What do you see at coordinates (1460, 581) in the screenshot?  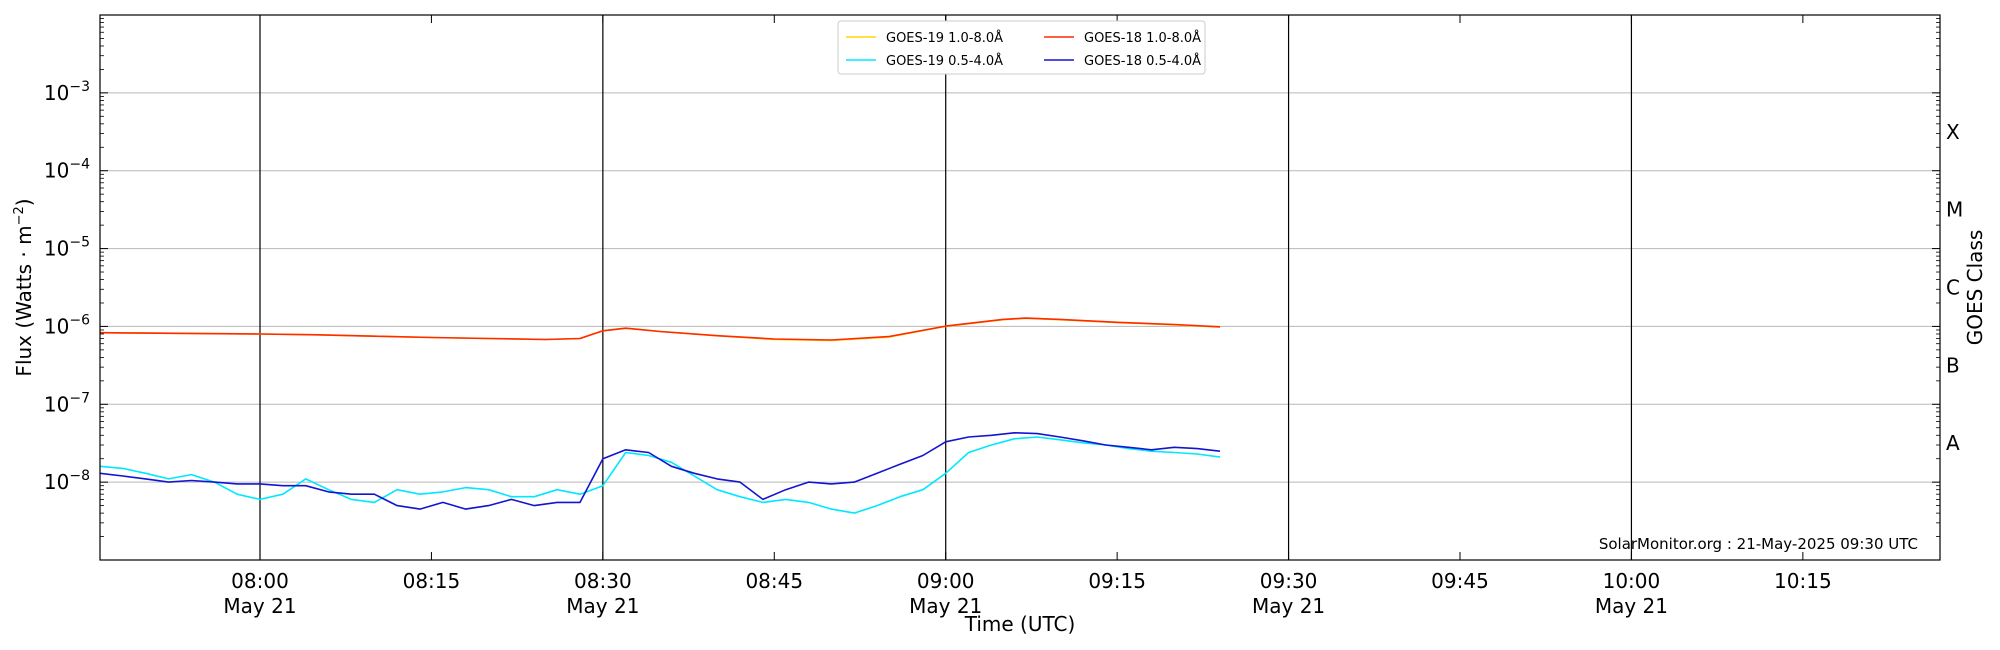 I see `x-tick-label: 09:45` at bounding box center [1460, 581].